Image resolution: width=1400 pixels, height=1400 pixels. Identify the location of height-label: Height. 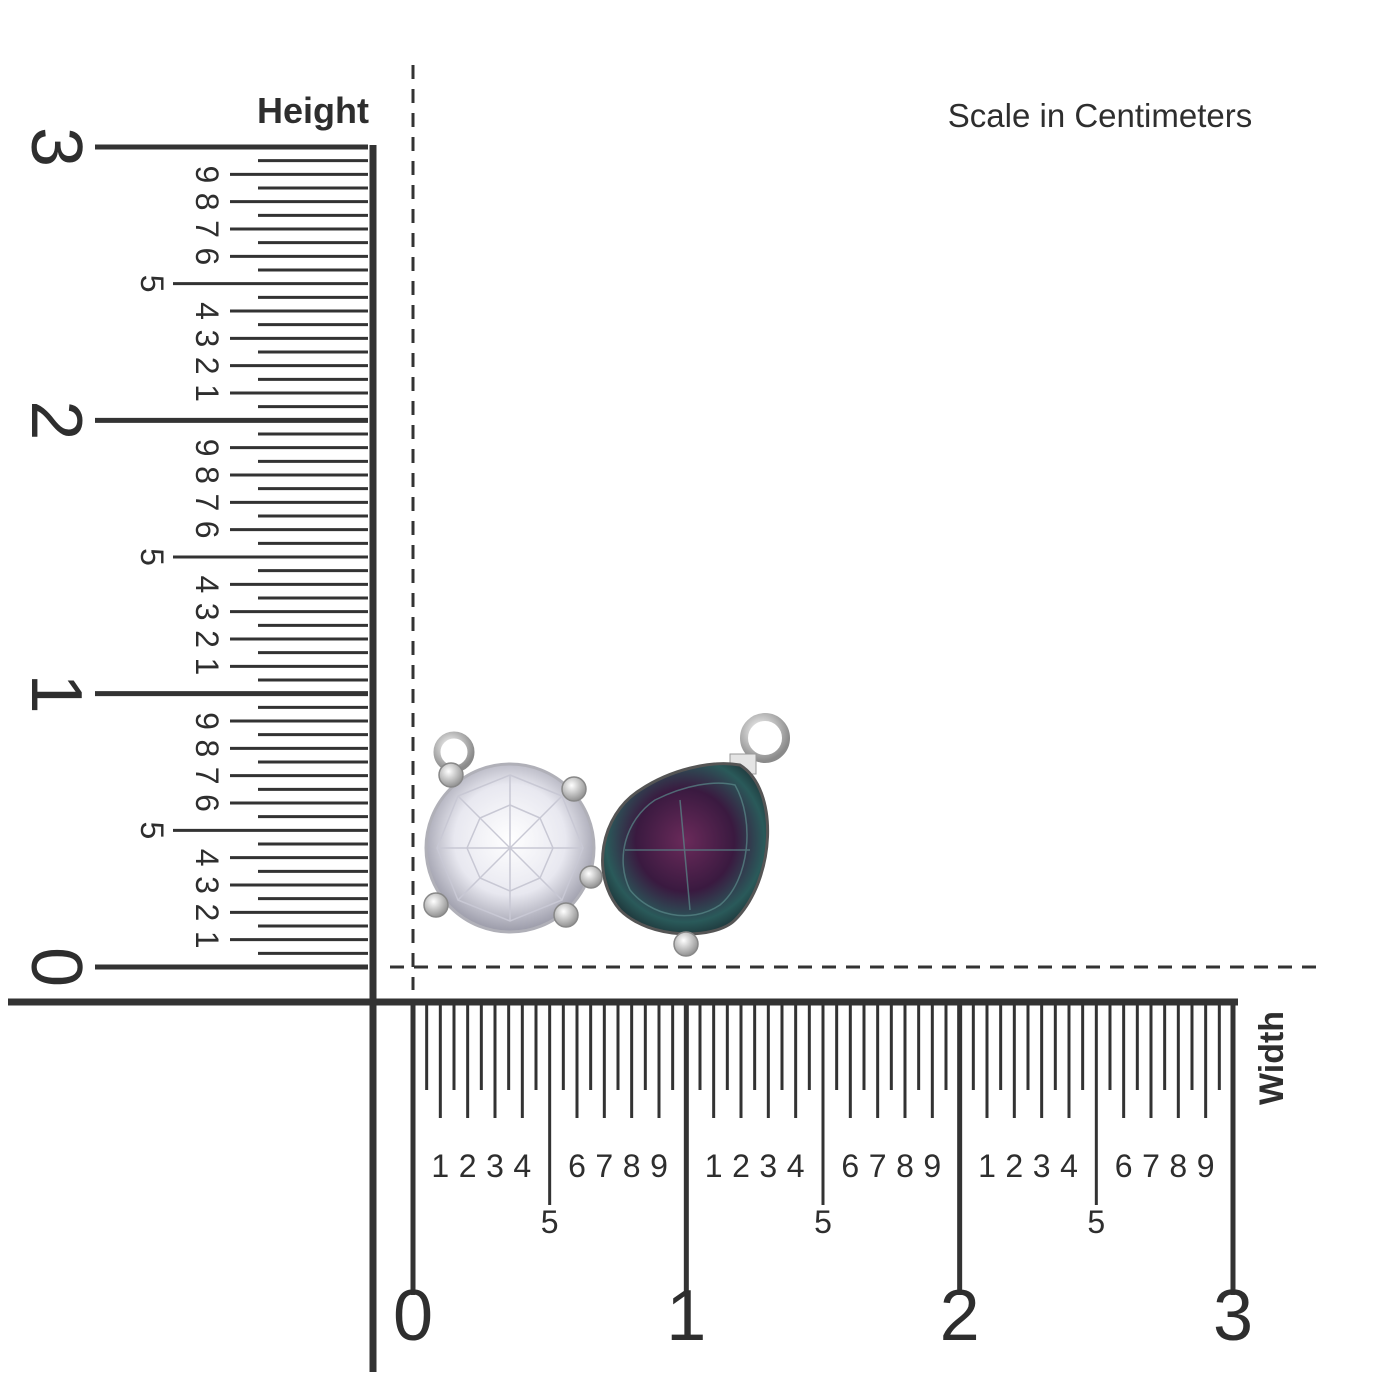
(313, 110).